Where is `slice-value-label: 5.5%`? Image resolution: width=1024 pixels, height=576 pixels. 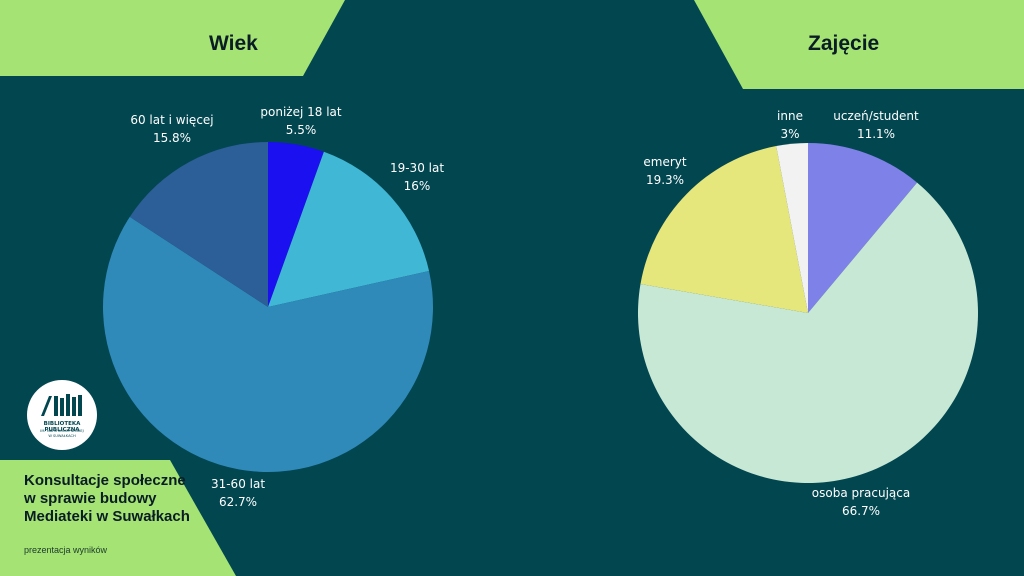 slice-value-label: 5.5% is located at coordinates (301, 130).